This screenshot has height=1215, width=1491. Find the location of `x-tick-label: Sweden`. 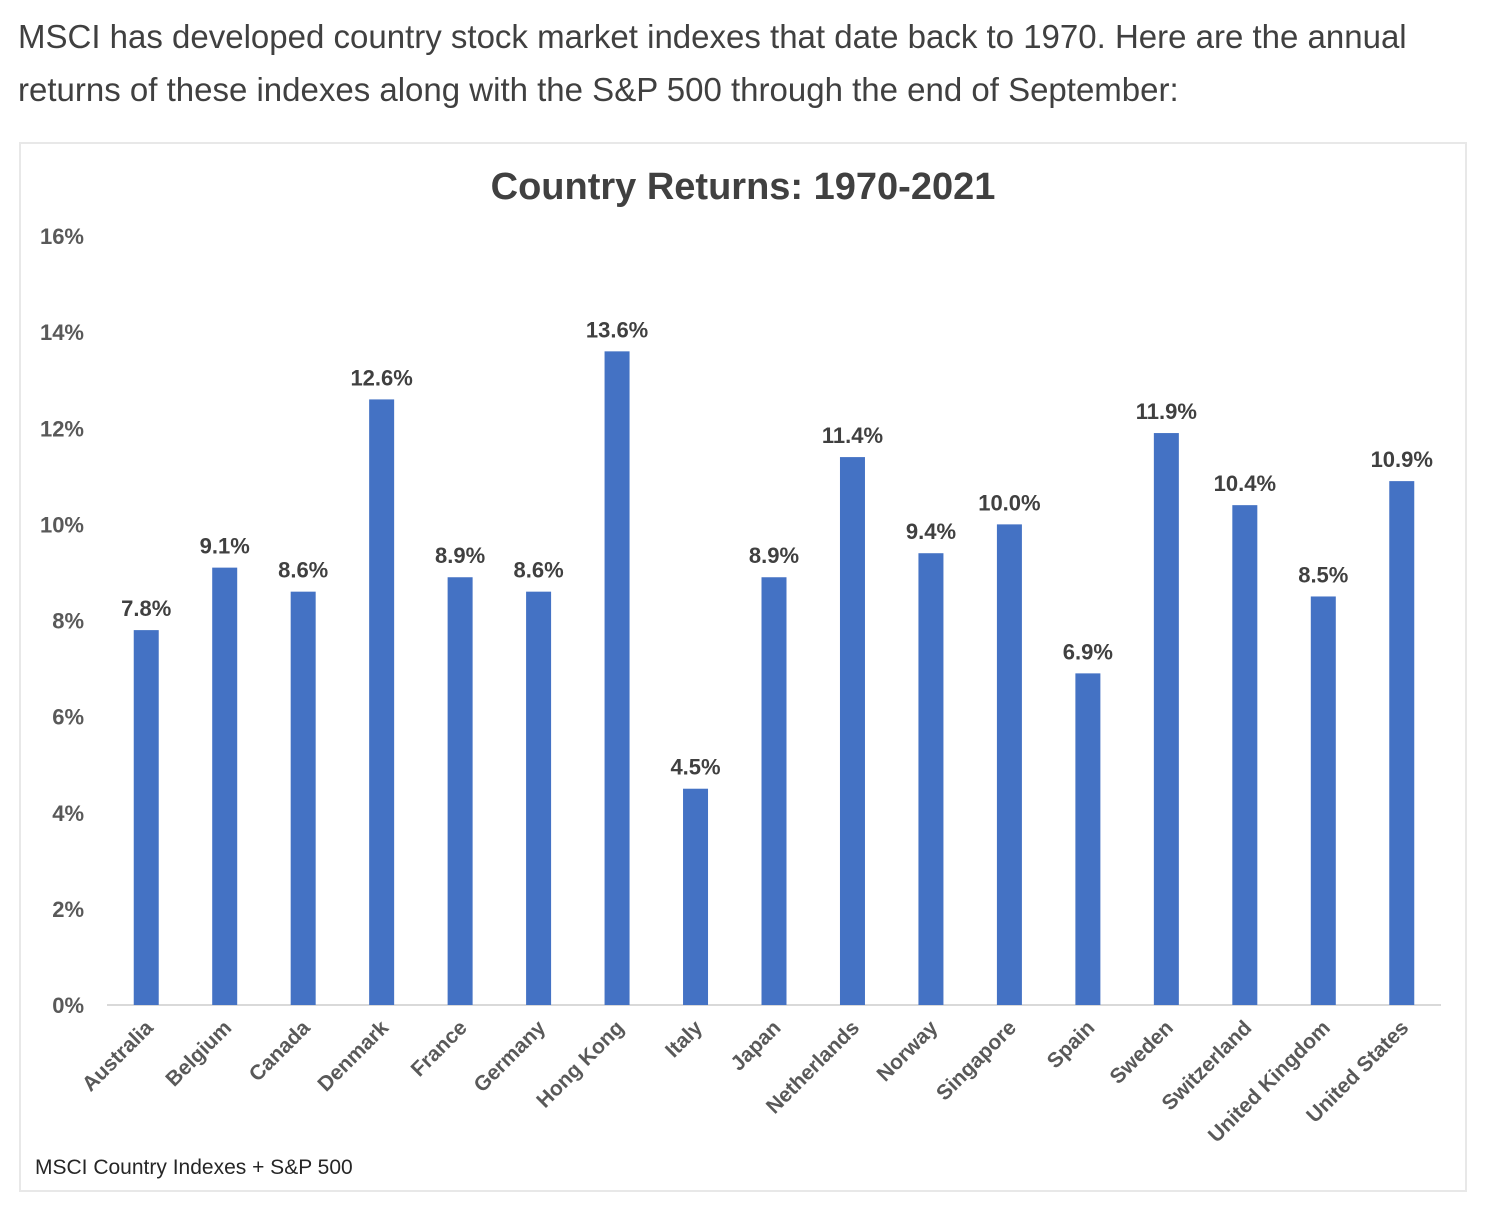

x-tick-label: Sweden is located at coordinates (1142, 1052).